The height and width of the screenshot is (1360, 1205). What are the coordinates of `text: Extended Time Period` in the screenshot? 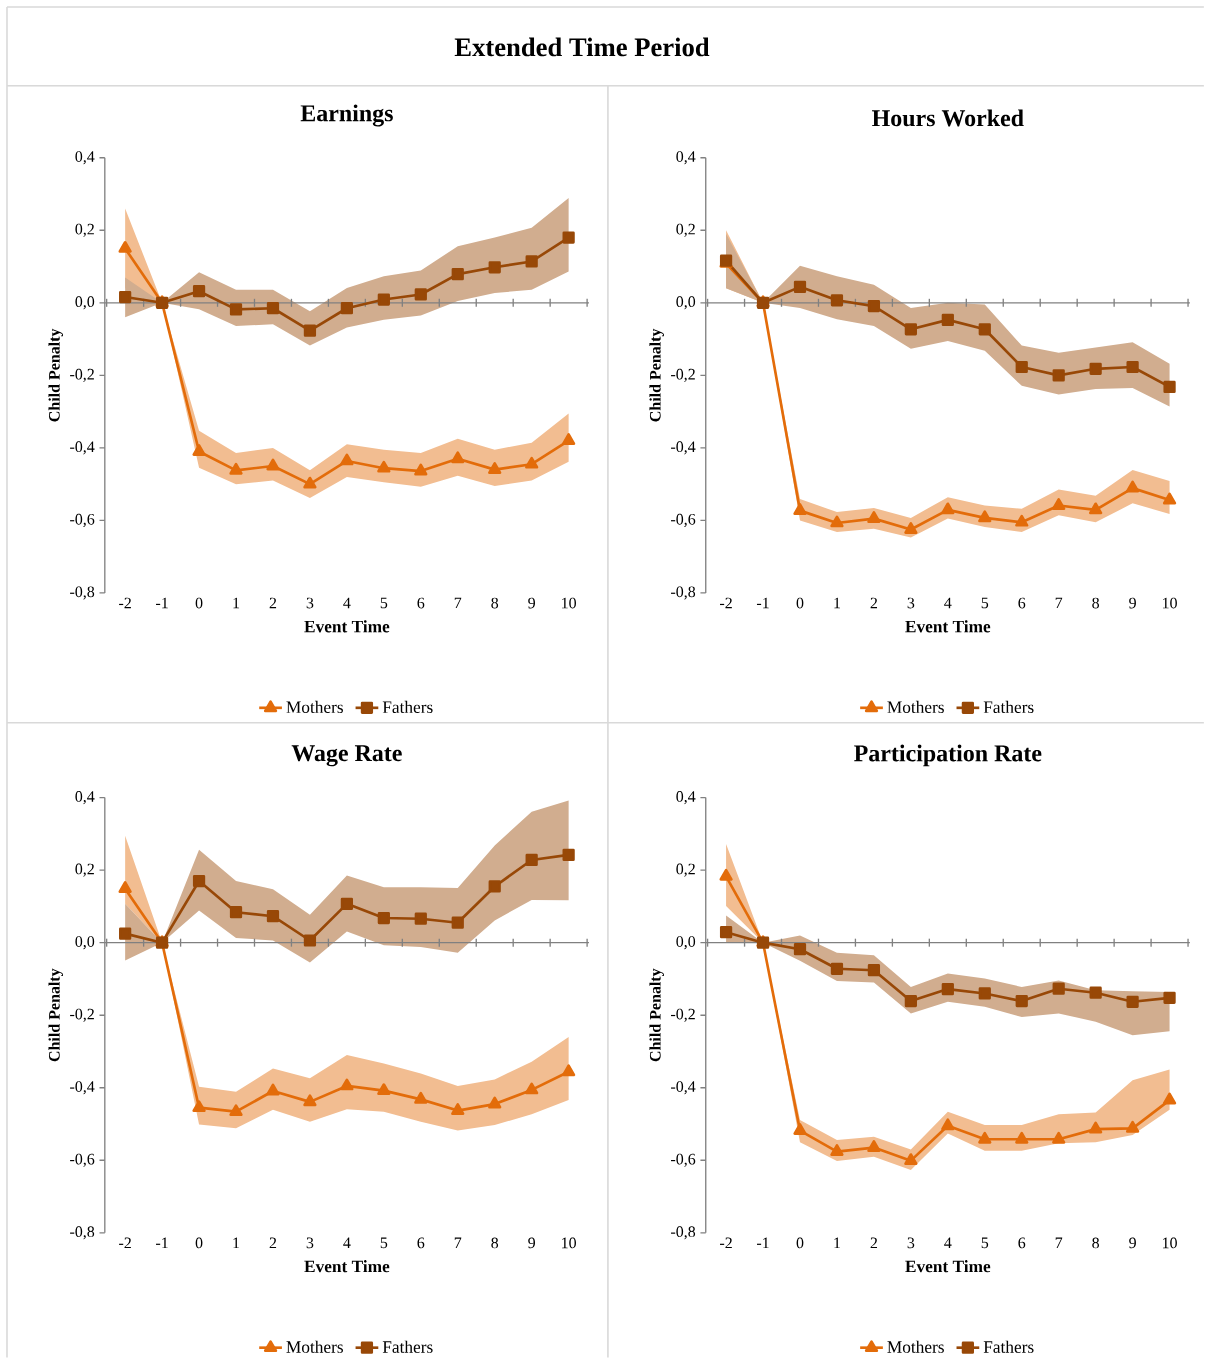 It's located at (582, 47).